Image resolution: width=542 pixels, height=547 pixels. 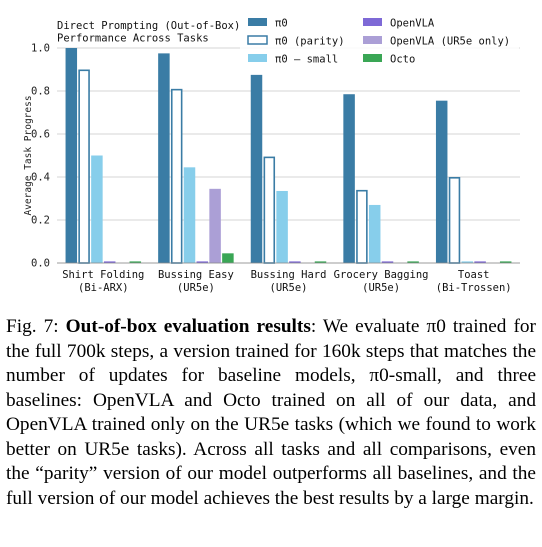 What do you see at coordinates (188, 326) in the screenshot?
I see `caption-title: Out-of-box evaluation results` at bounding box center [188, 326].